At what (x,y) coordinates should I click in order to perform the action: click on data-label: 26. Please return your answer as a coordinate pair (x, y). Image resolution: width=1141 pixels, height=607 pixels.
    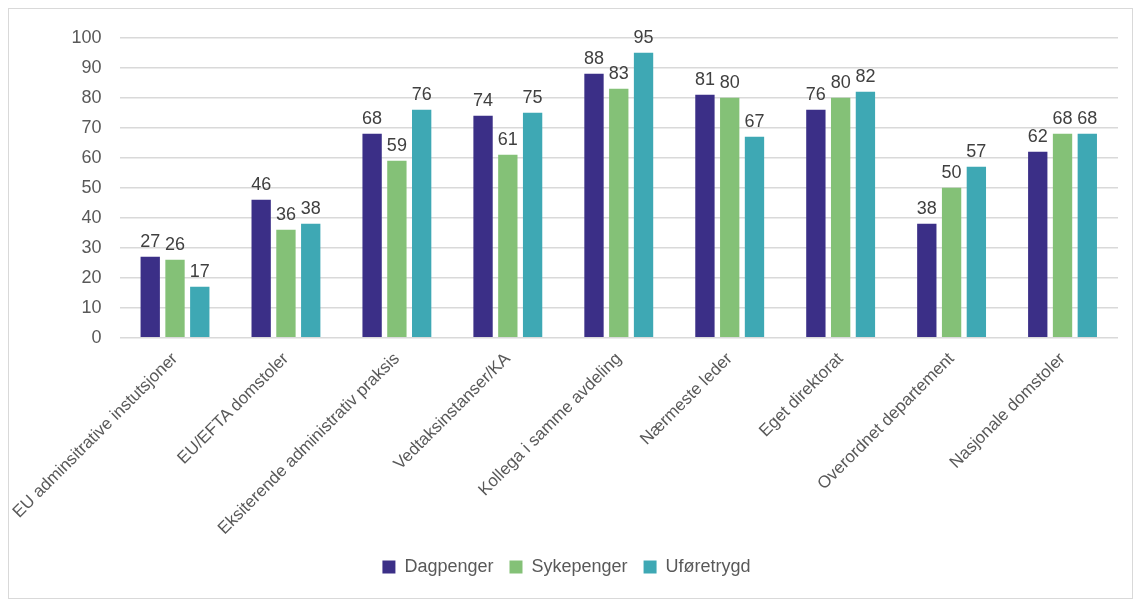
    Looking at the image, I should click on (175, 243).